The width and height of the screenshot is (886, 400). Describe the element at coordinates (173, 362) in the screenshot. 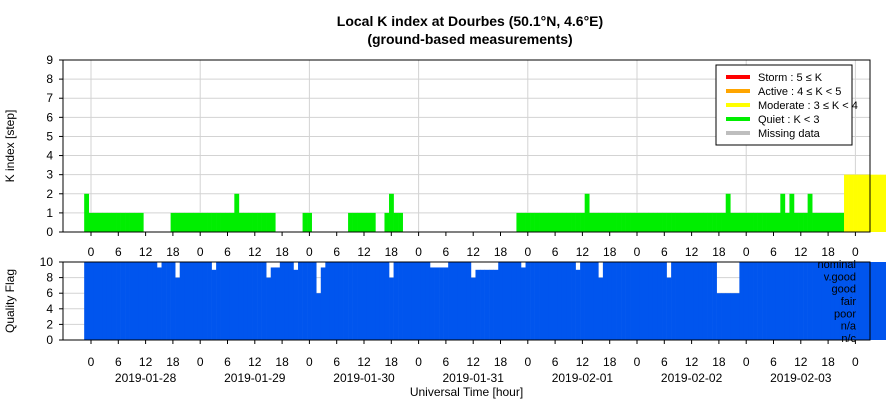

I see `bottom-hour-tick-label: 18` at that location.